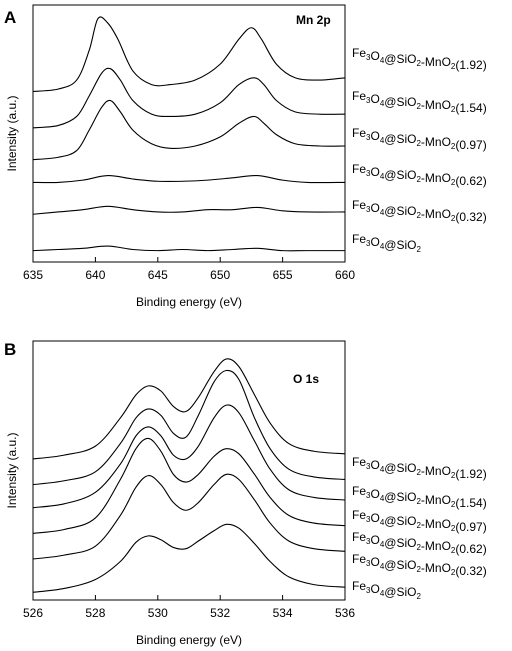 The width and height of the screenshot is (512, 651). Describe the element at coordinates (95, 613) in the screenshot. I see `x-tick-label: 528` at that location.